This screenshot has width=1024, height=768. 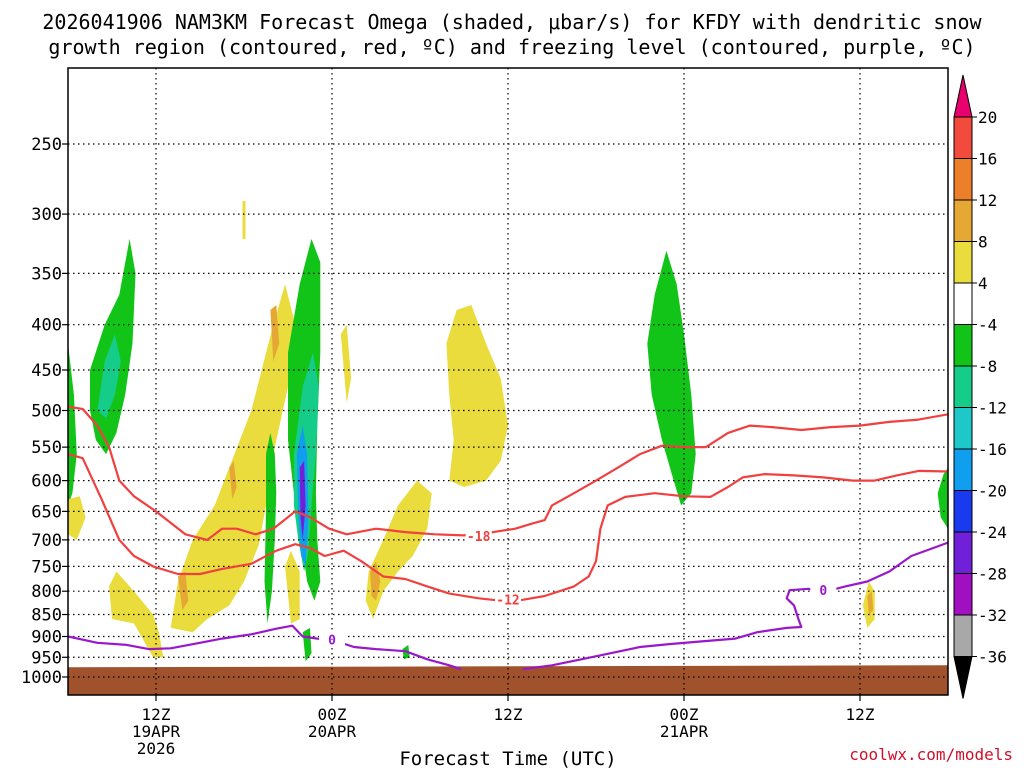 What do you see at coordinates (46, 616) in the screenshot?
I see `y-tick-label-850: 850` at bounding box center [46, 616].